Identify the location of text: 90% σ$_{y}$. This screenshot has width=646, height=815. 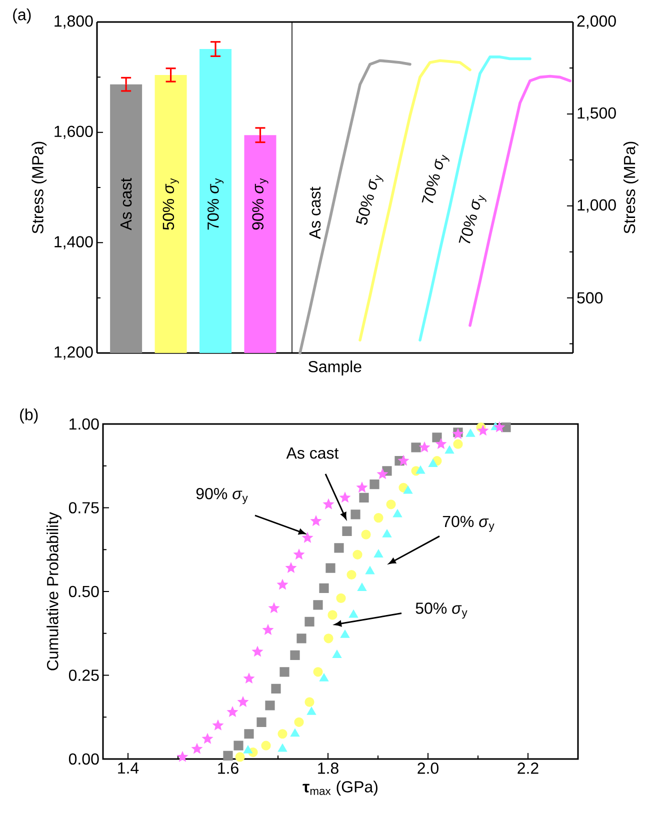
(222, 496).